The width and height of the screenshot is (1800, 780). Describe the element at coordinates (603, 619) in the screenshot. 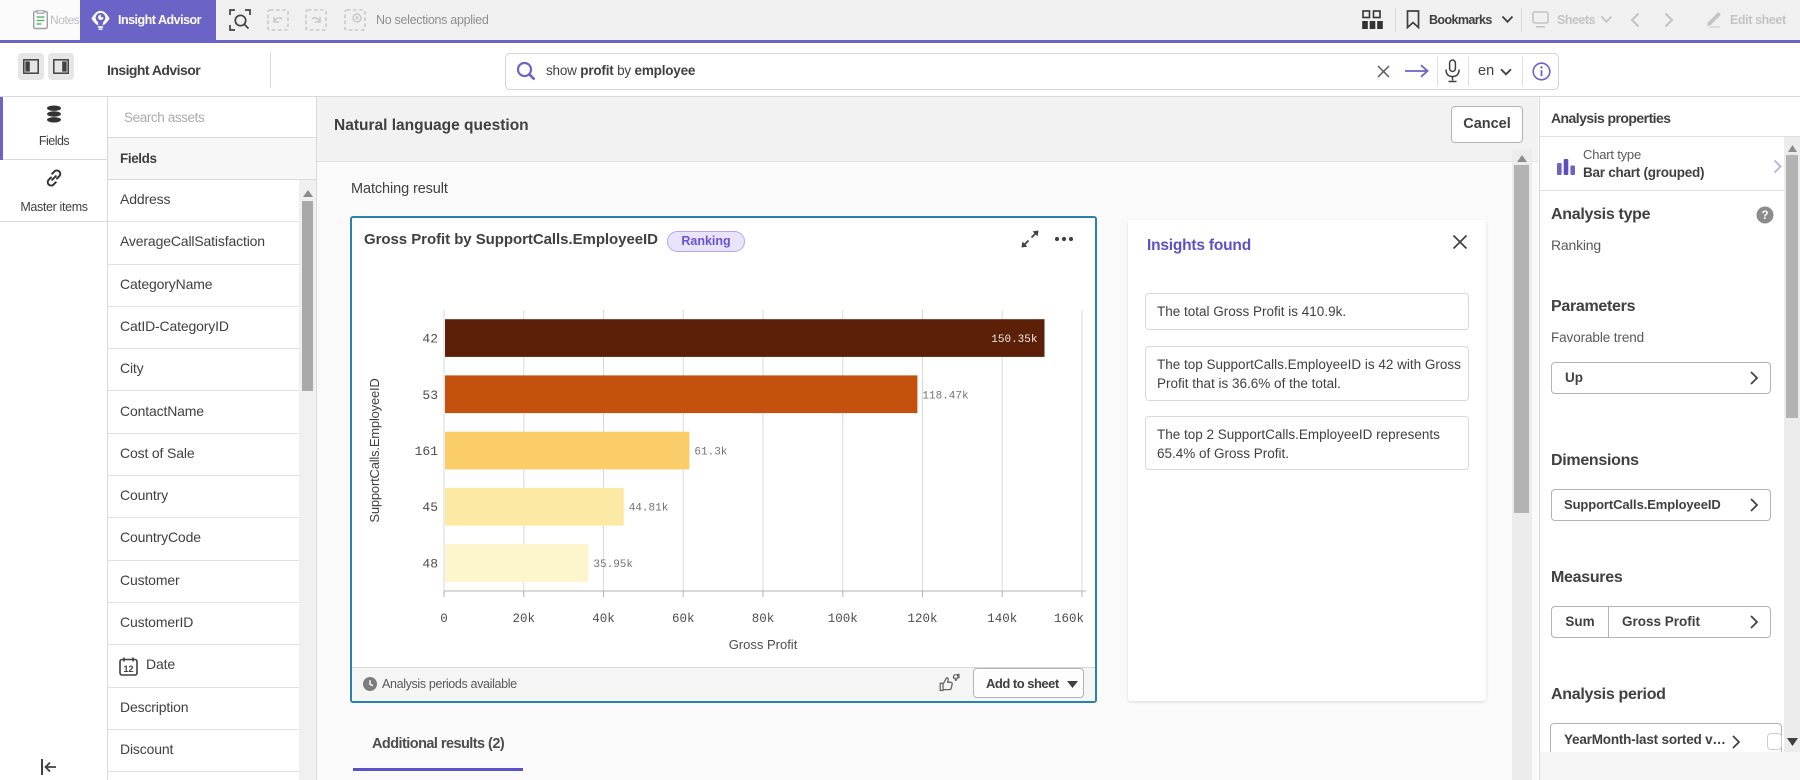

I see `svg-text: 40k` at that location.